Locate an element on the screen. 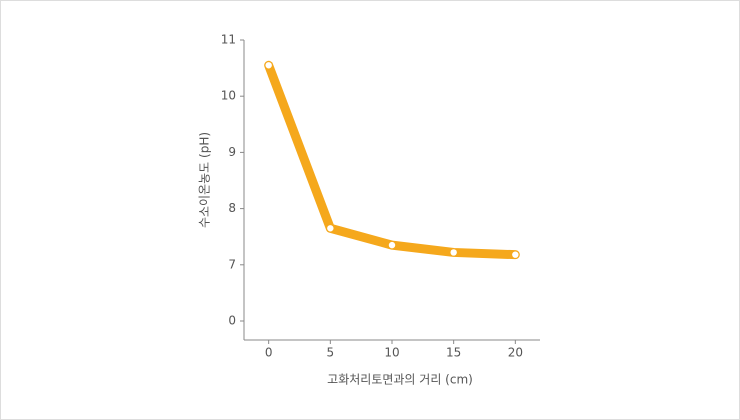 Image resolution: width=740 pixels, height=420 pixels. y-tick-label: 10 is located at coordinates (228, 96).